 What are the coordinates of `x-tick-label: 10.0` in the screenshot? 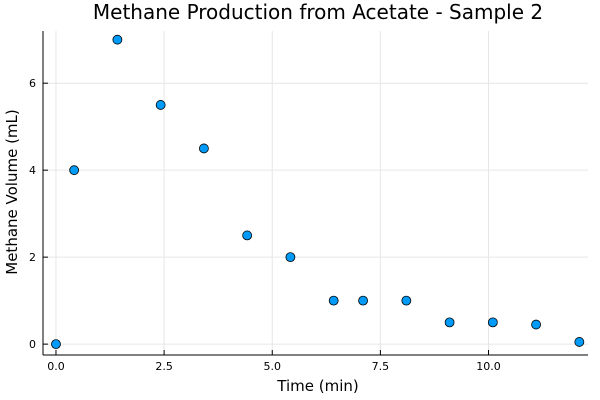 It's located at (488, 366).